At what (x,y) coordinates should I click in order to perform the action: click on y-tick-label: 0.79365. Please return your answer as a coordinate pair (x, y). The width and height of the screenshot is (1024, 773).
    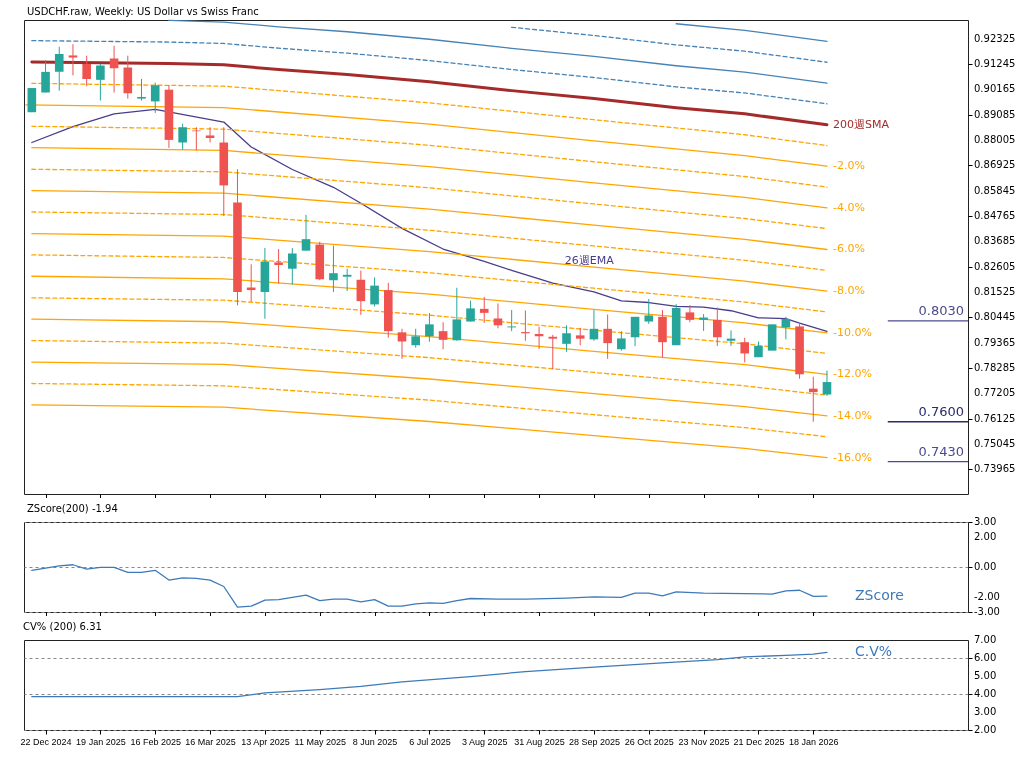
    Looking at the image, I should click on (995, 342).